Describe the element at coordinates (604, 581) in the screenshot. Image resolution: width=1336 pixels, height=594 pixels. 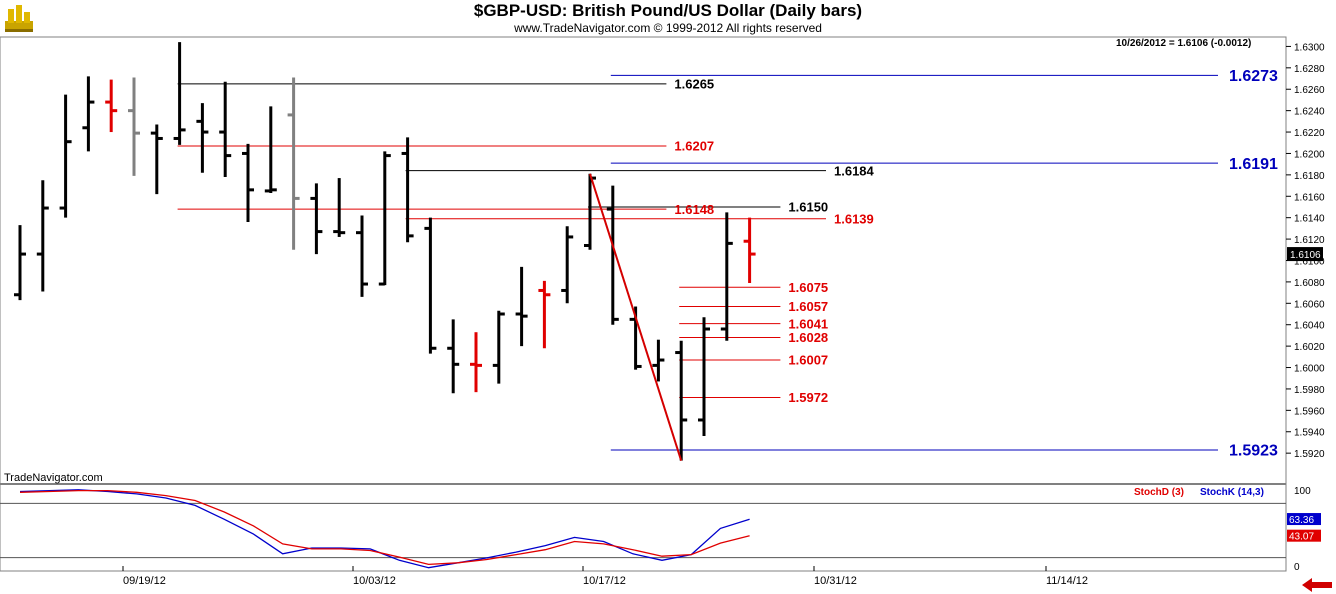
I see `x-tick-label: 10/17/12` at that location.